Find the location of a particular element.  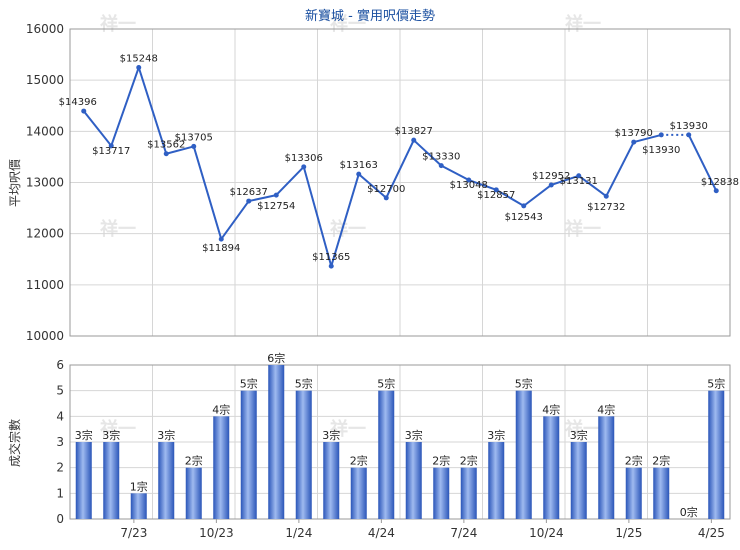

price-tick-label: 15000 is located at coordinates (45, 80).